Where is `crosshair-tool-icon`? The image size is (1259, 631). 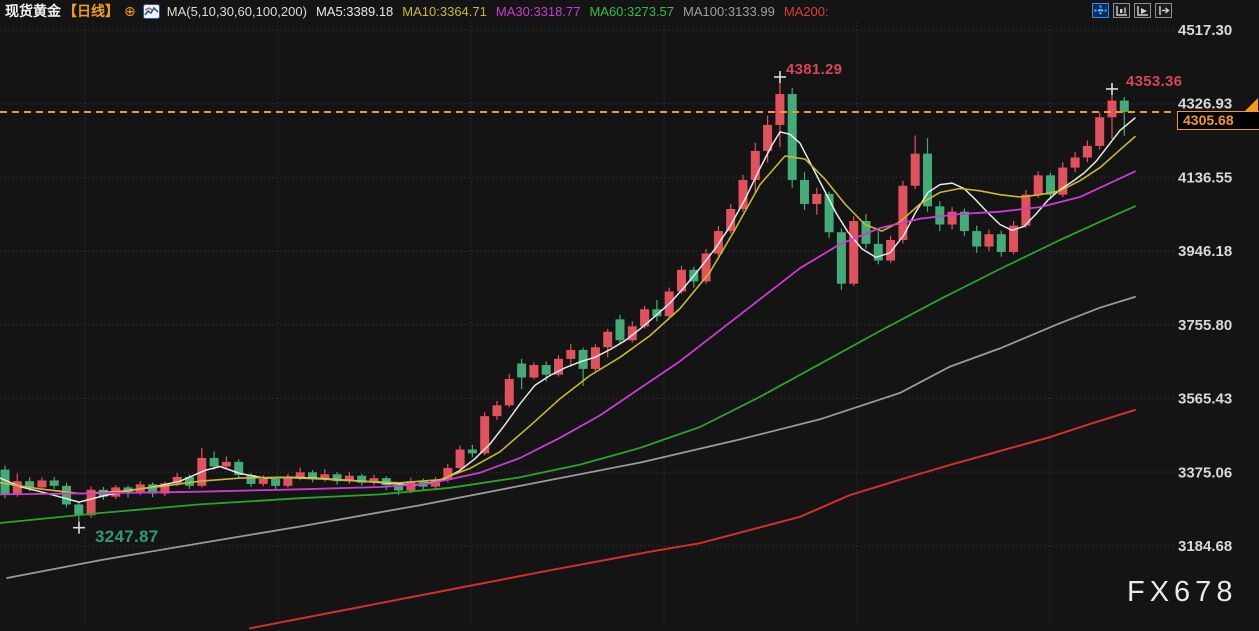
crosshair-tool-icon is located at coordinates (1100, 10).